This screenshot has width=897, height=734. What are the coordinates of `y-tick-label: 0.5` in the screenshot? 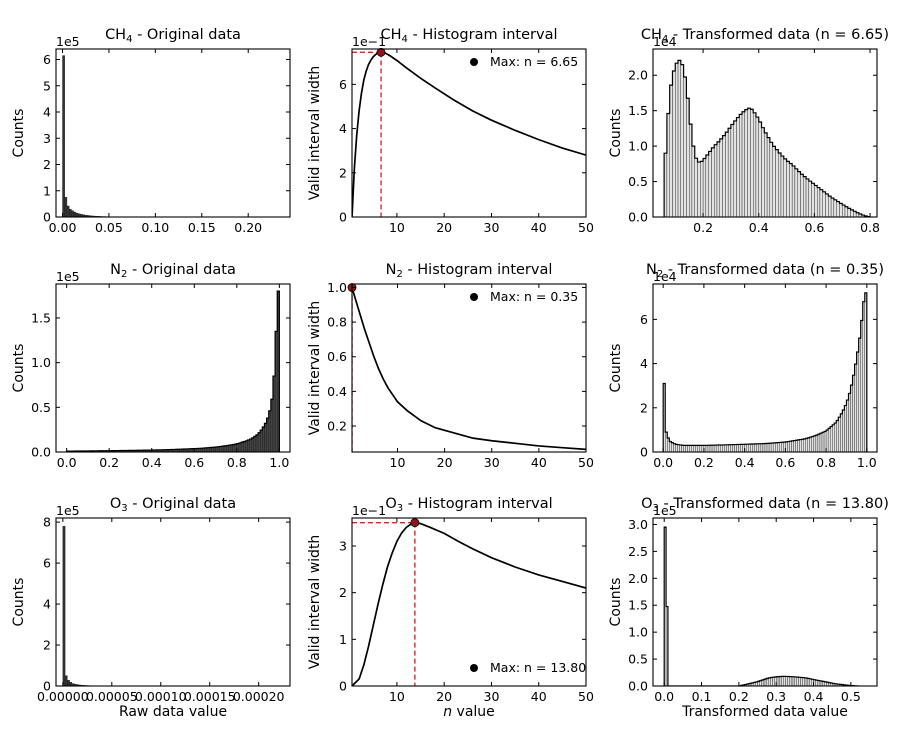 It's located at (638, 659).